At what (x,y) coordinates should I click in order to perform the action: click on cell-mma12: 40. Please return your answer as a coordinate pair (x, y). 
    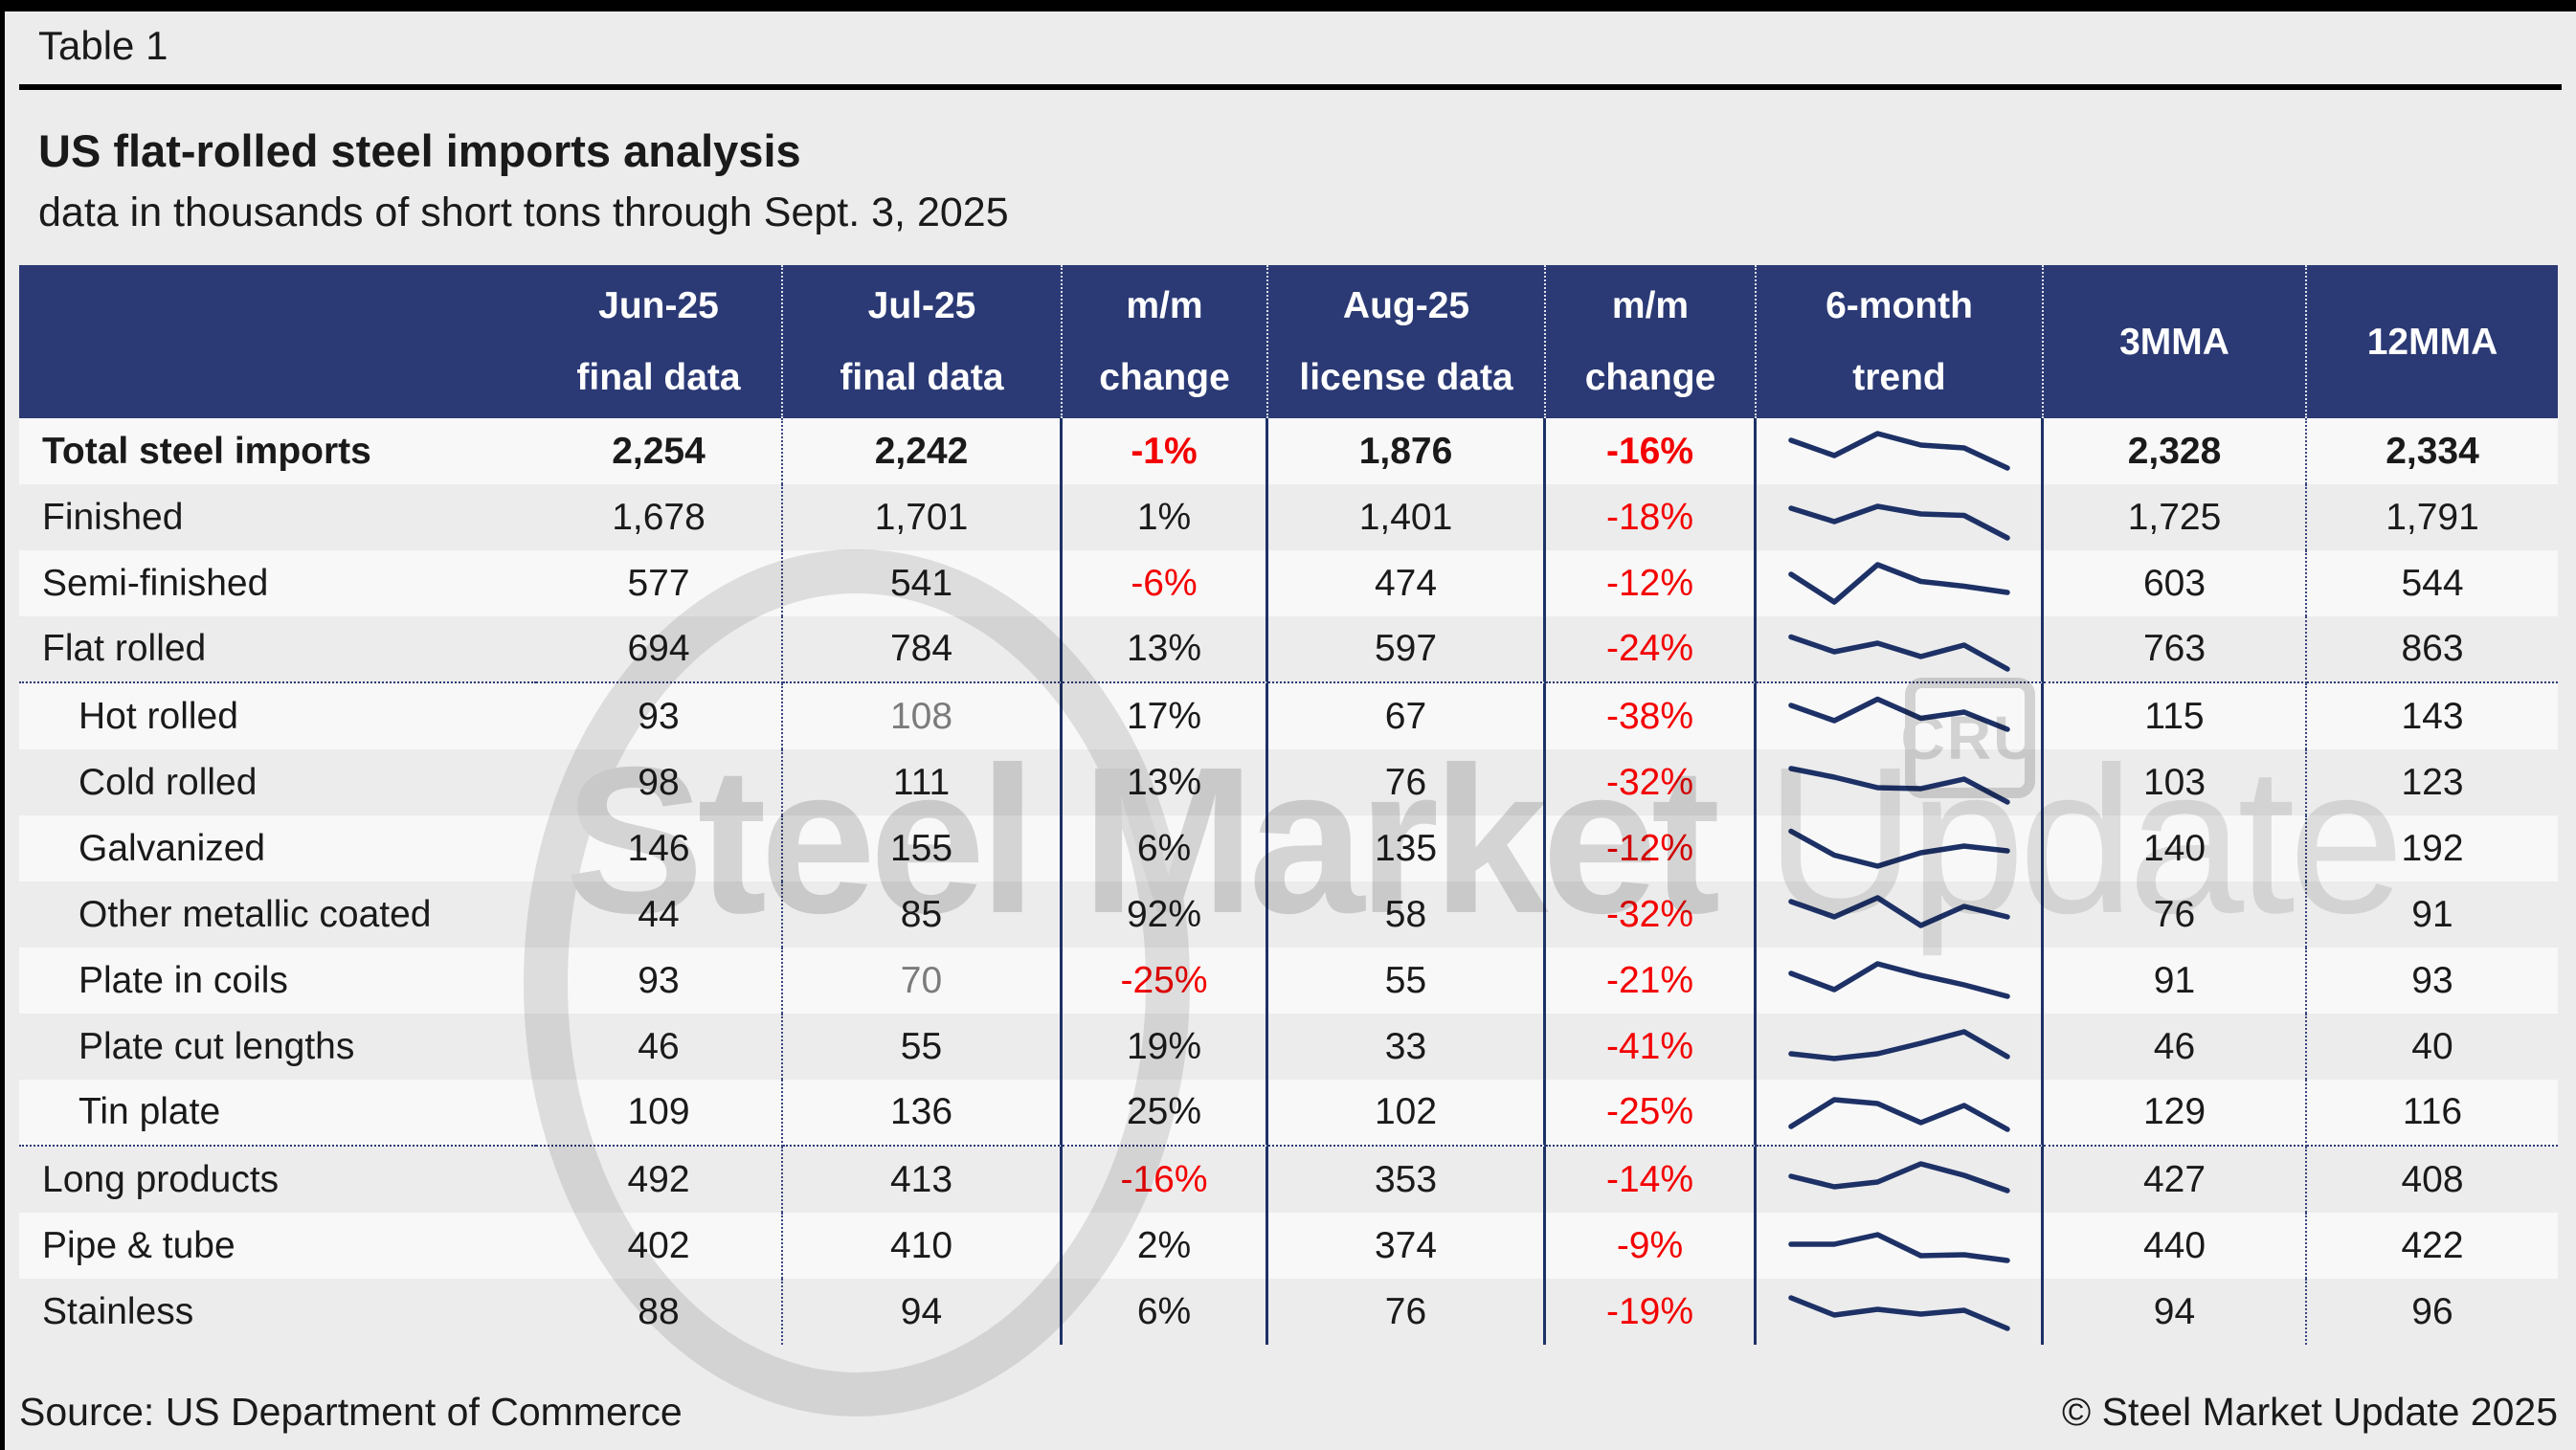
    Looking at the image, I should click on (2432, 1047).